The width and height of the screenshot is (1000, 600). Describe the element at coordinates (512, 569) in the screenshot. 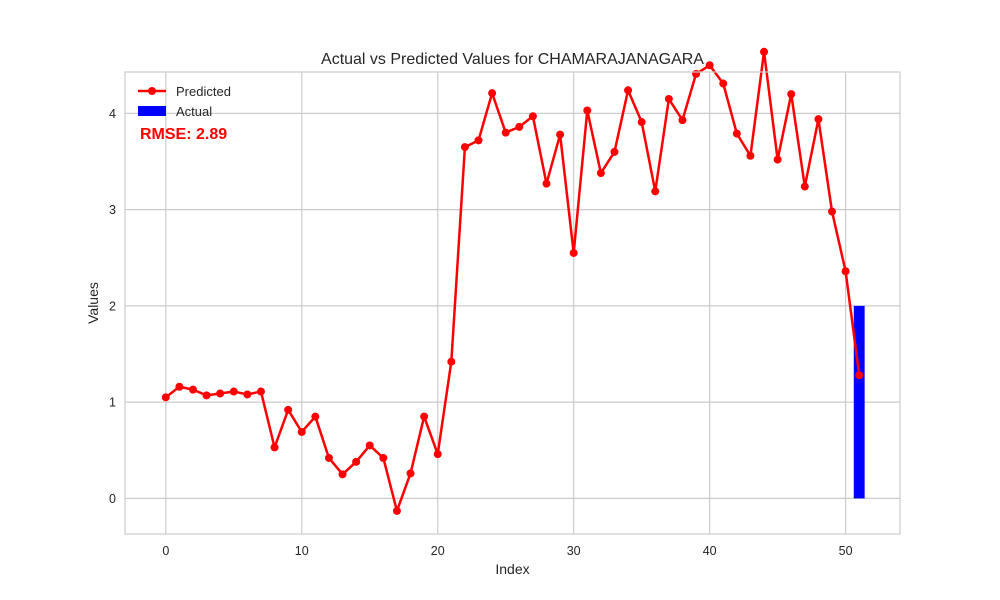

I see `x-axis-label: Index` at that location.